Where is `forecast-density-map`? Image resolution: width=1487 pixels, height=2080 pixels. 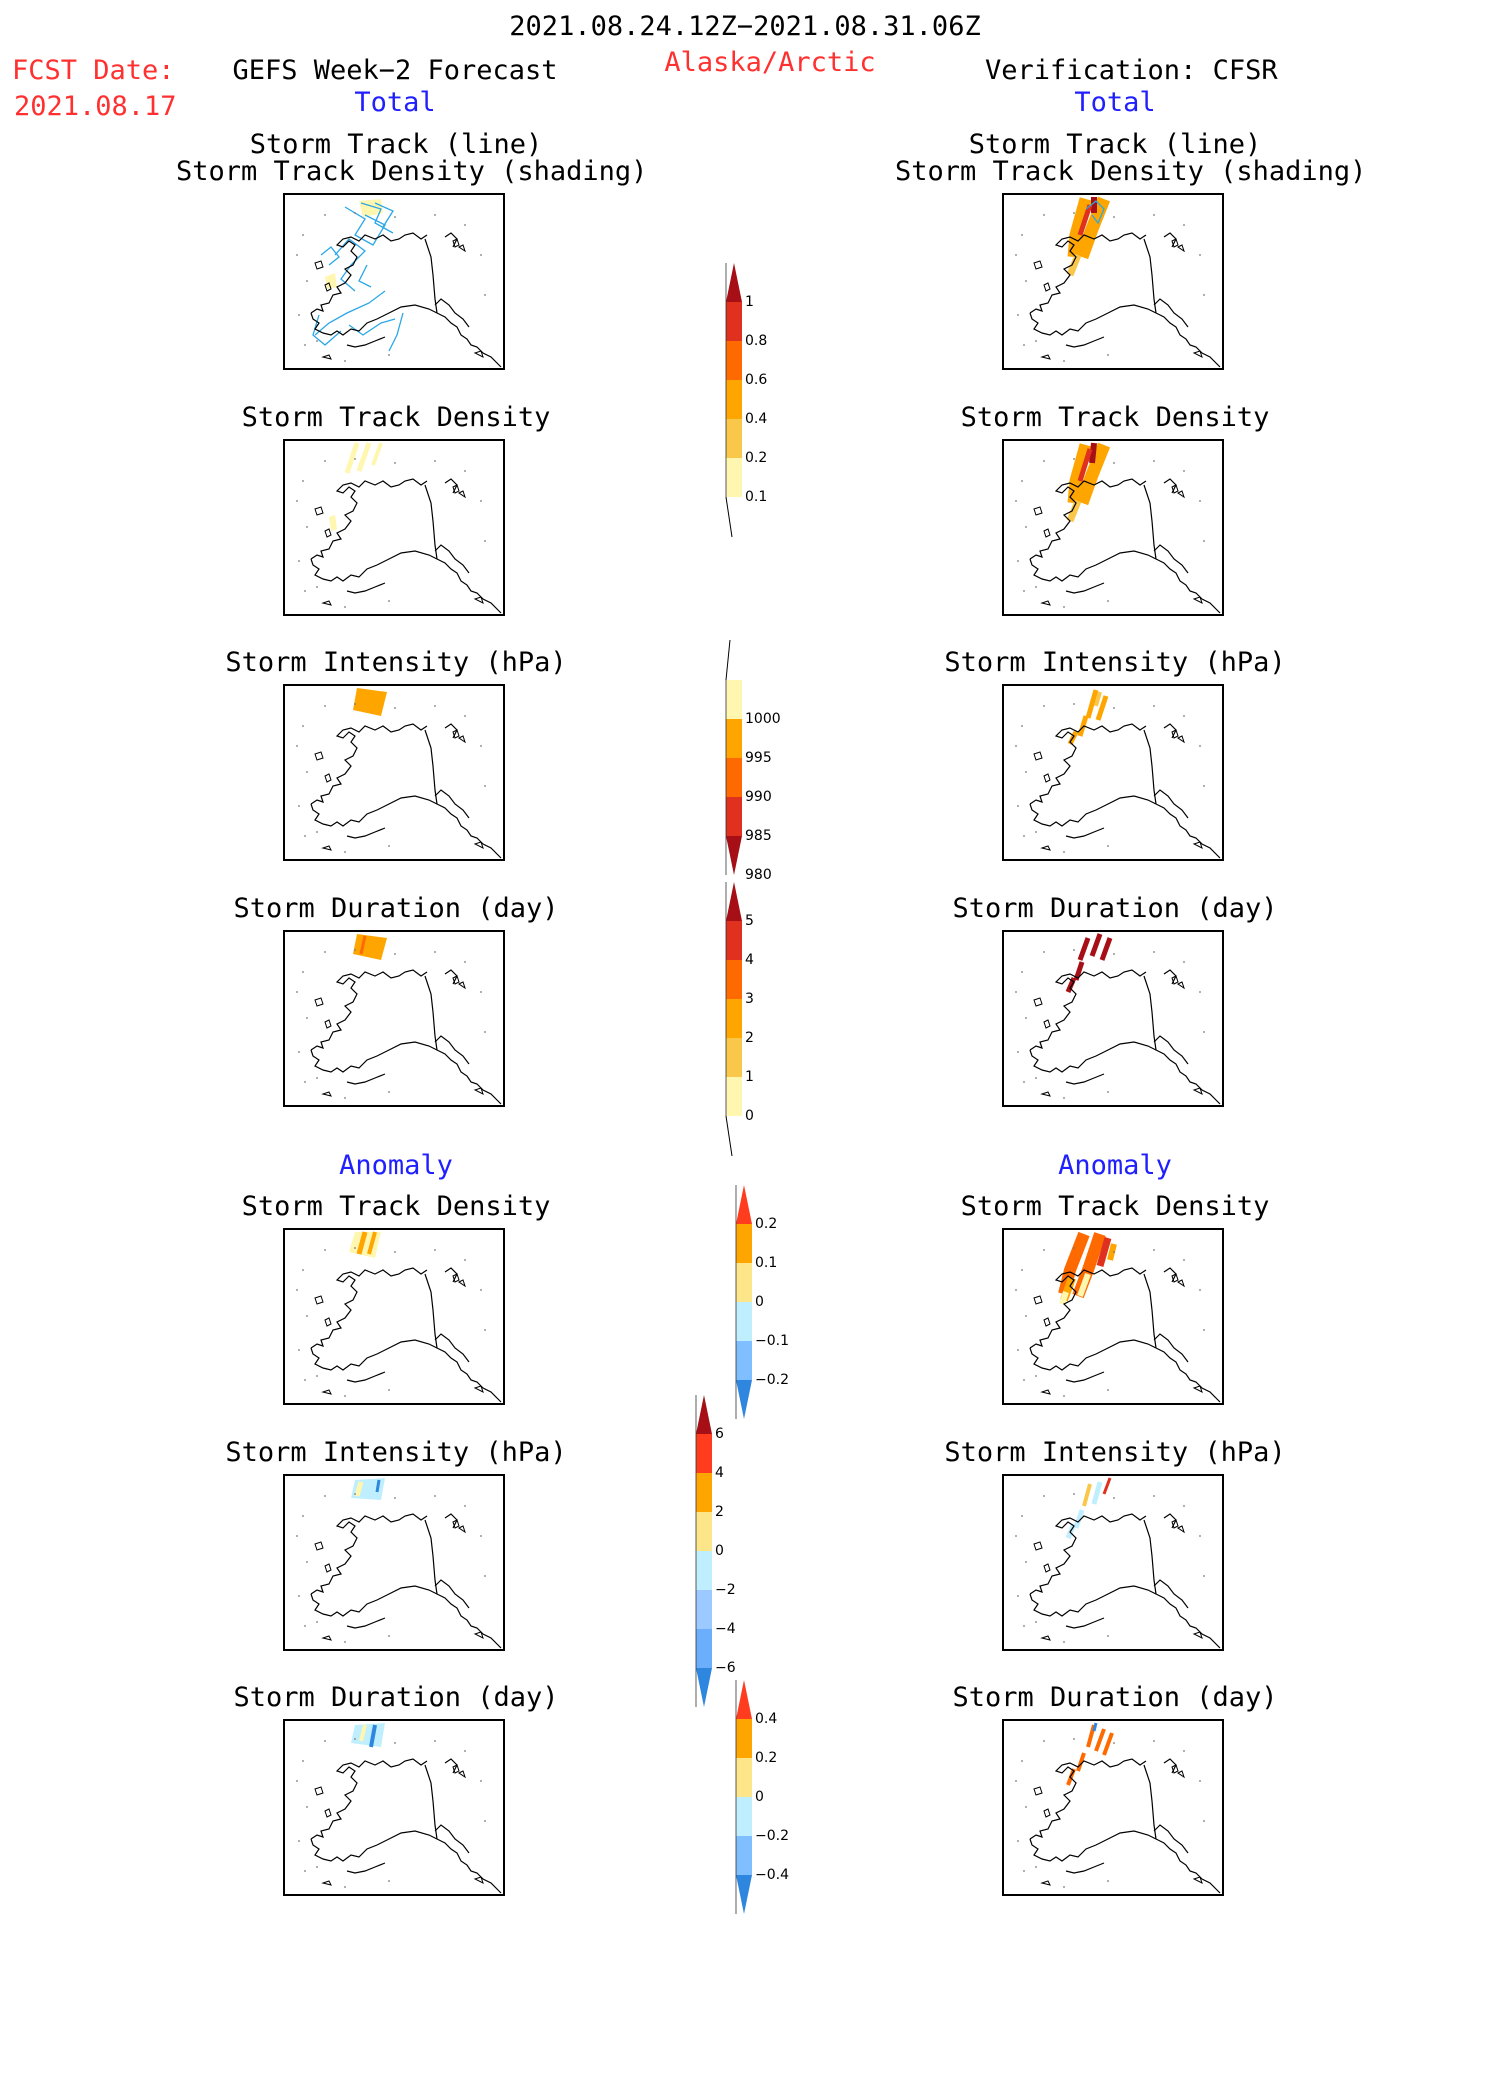 forecast-density-map is located at coordinates (394, 527).